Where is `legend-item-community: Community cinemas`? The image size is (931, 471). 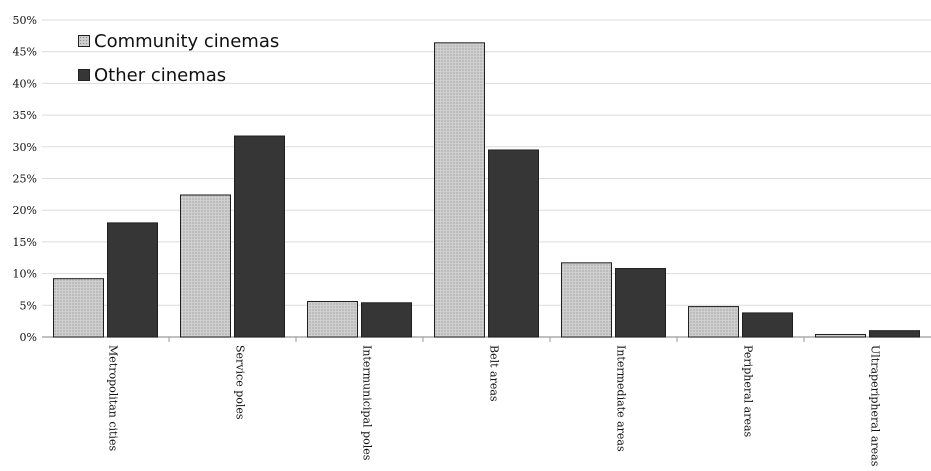 legend-item-community: Community cinemas is located at coordinates (178, 41).